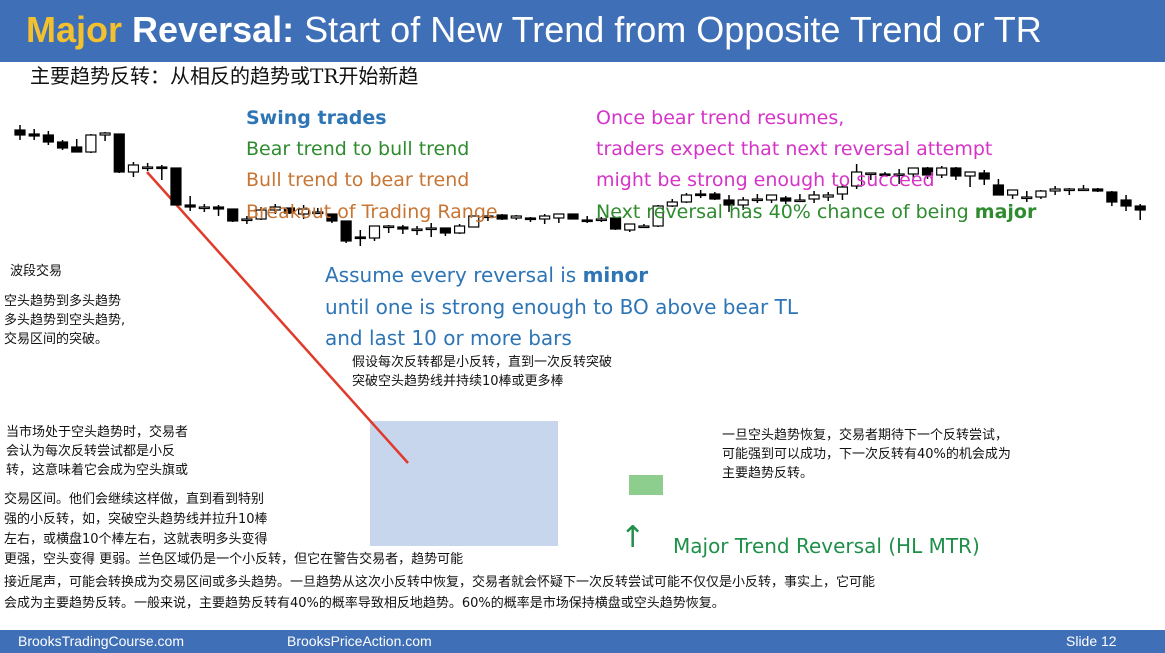 This screenshot has height=653, width=1165. Describe the element at coordinates (720, 118) in the screenshot. I see `bear-resume-line1: Once bear trend resumes,` at that location.